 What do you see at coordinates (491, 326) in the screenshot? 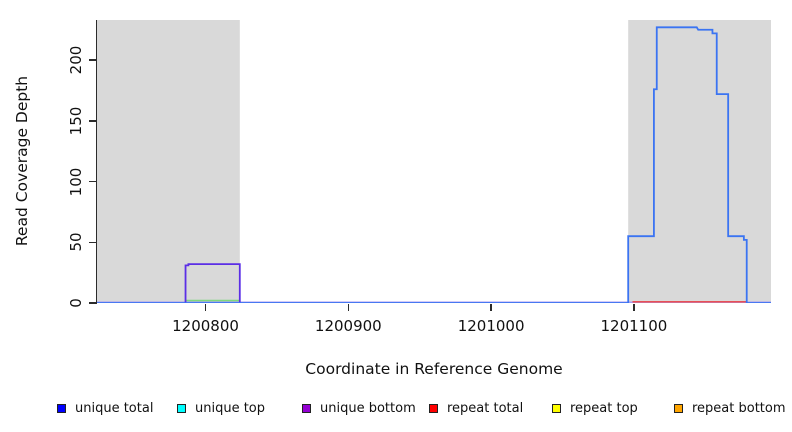
I see `x-tick-label: 1201000` at bounding box center [491, 326].